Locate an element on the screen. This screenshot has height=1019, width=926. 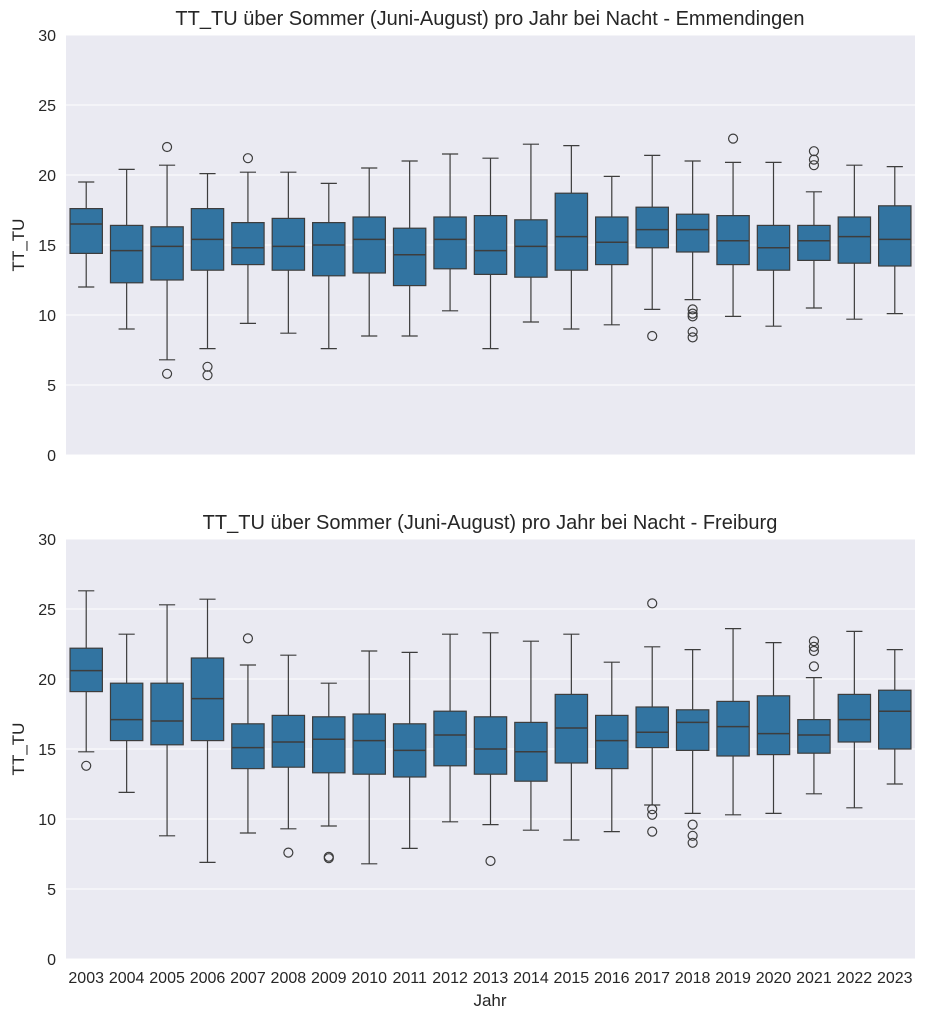
box-emmendingen-2012 is located at coordinates (450, 232).